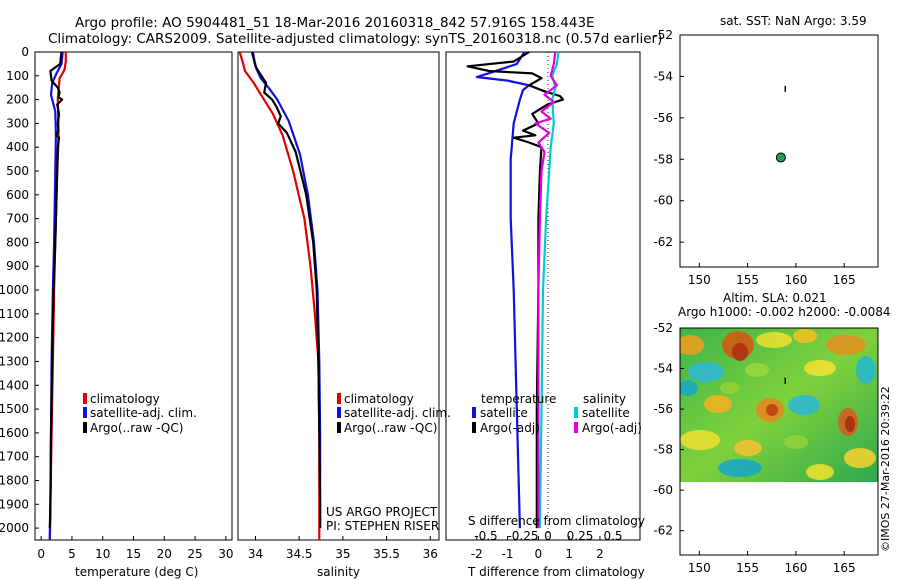 Image resolution: width=900 pixels, height=580 pixels. What do you see at coordinates (194, 554) in the screenshot?
I see `x-tick-label: 25` at bounding box center [194, 554].